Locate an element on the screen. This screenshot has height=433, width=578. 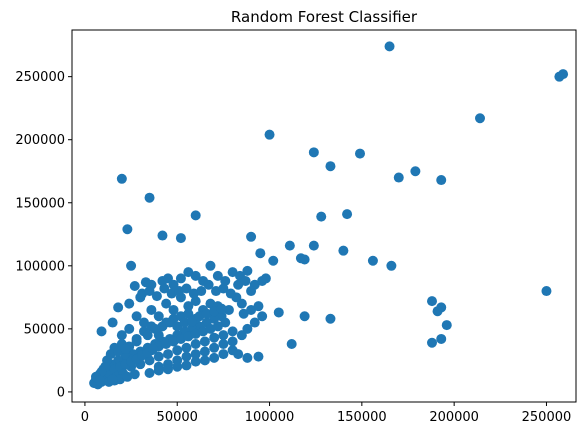
y-tick-label: 0 is located at coordinates (61, 392).